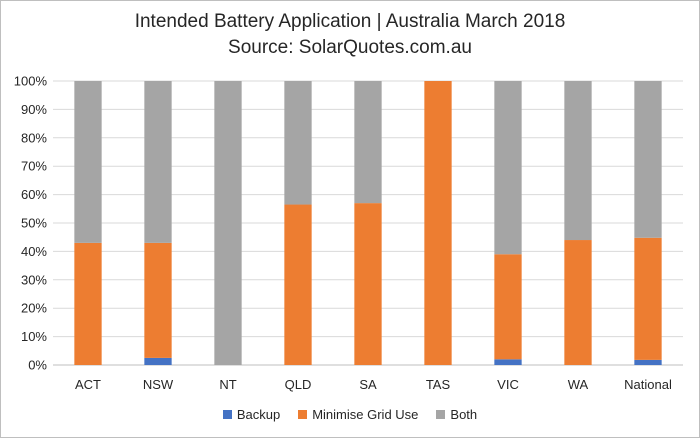  What do you see at coordinates (298, 384) in the screenshot?
I see `x-tick-label: QLD` at bounding box center [298, 384].